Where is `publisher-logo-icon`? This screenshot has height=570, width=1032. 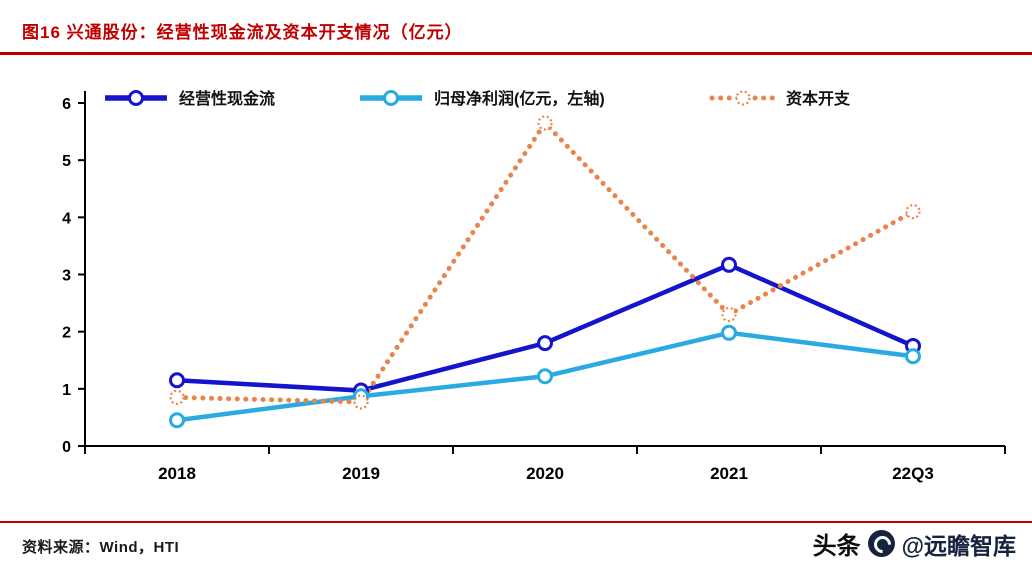 publisher-logo-icon is located at coordinates (881, 543).